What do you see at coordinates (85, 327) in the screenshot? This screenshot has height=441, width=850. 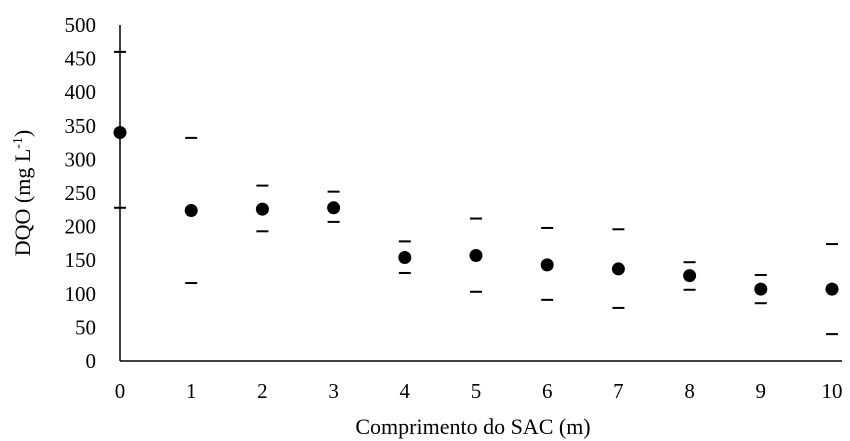 I see `y-tick-label: 50` at bounding box center [85, 327].